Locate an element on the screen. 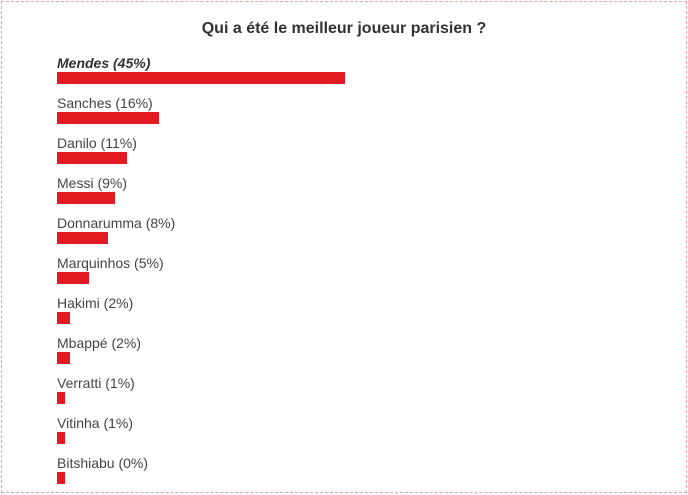 The width and height of the screenshot is (688, 495). option-label: Sanches (16%) is located at coordinates (105, 103).